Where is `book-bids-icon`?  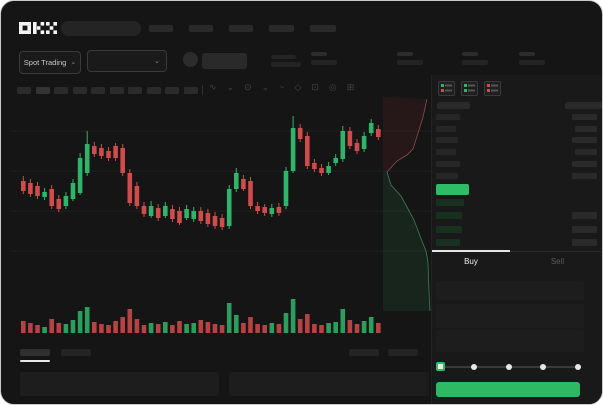 book-bids-icon is located at coordinates (469, 88).